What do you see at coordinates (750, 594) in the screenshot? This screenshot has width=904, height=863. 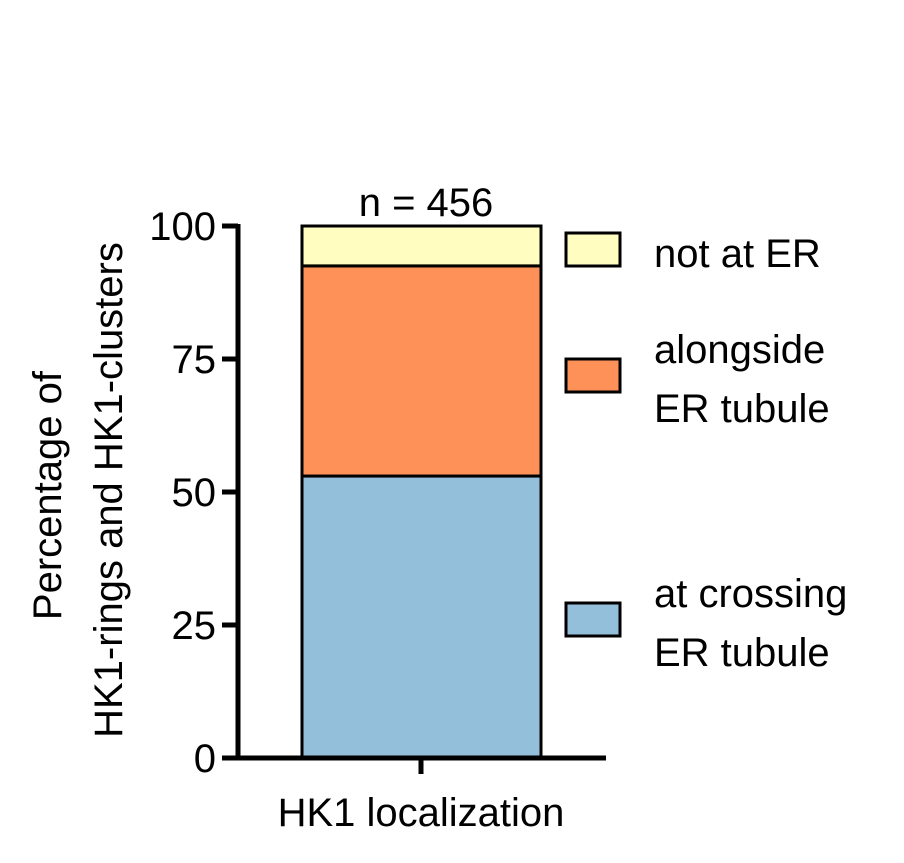 I see `legend-label-3: at crossing` at bounding box center [750, 594].